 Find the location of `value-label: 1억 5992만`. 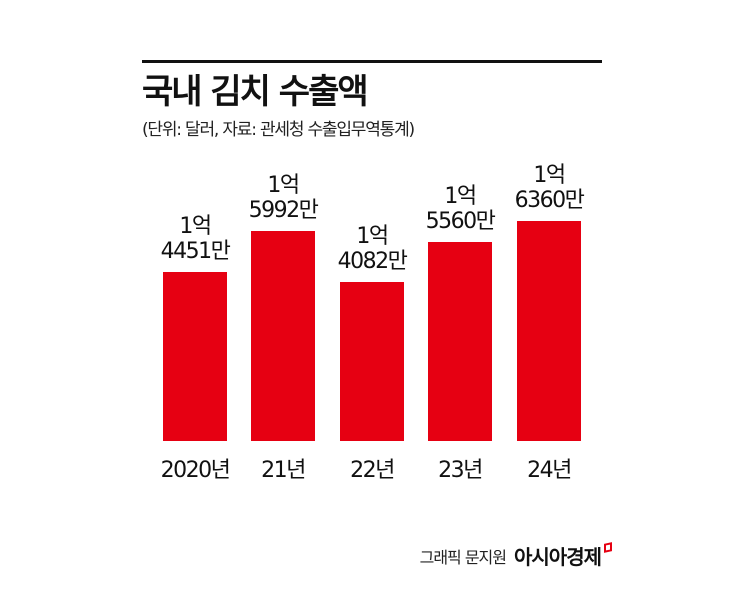

value-label: 1억 5992만 is located at coordinates (283, 198).